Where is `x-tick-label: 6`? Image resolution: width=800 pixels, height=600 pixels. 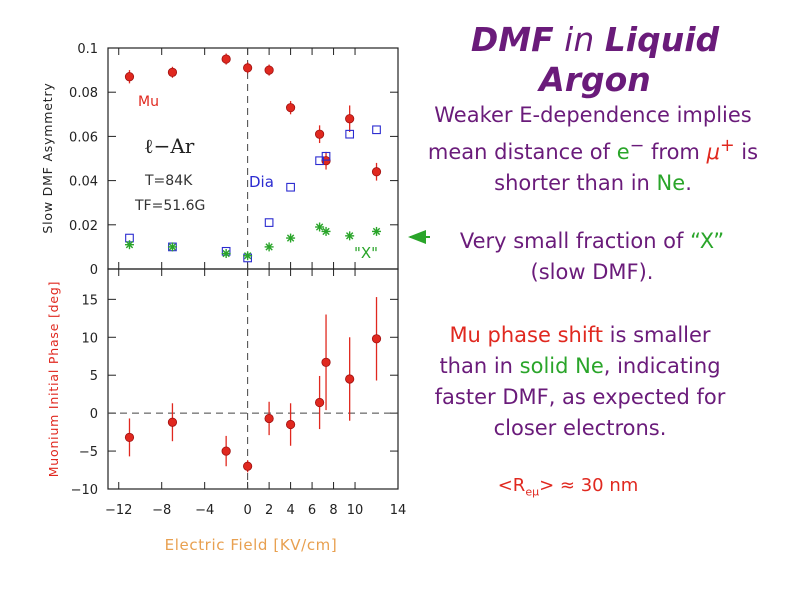 x-tick-label: 6 is located at coordinates (312, 510).